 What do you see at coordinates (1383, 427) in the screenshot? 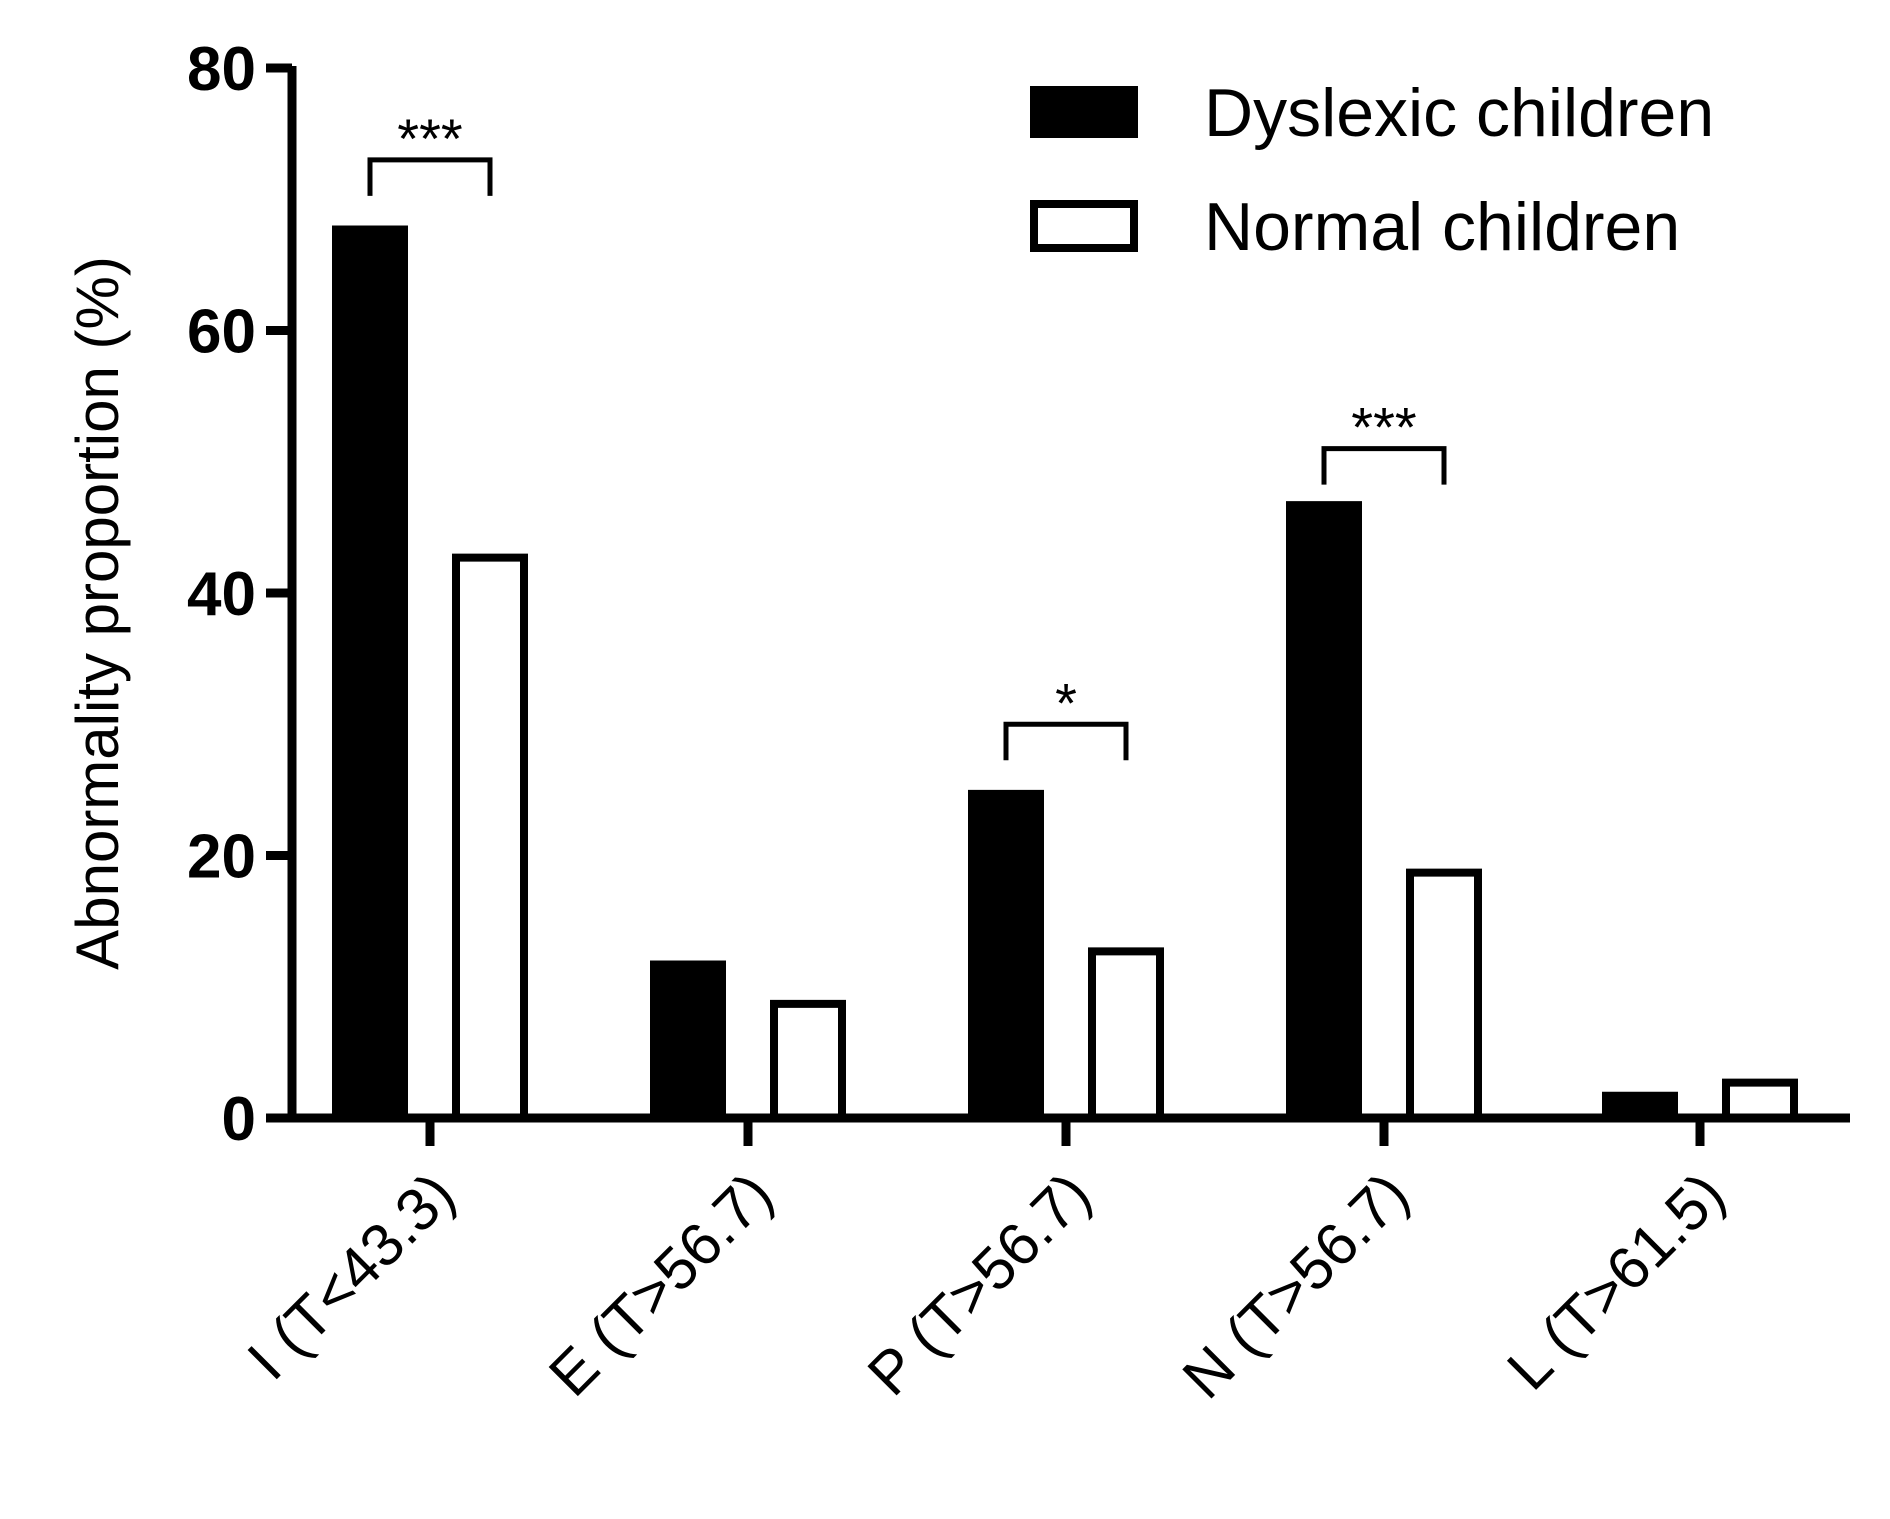
I see `significance-label-2: ***` at bounding box center [1383, 427].